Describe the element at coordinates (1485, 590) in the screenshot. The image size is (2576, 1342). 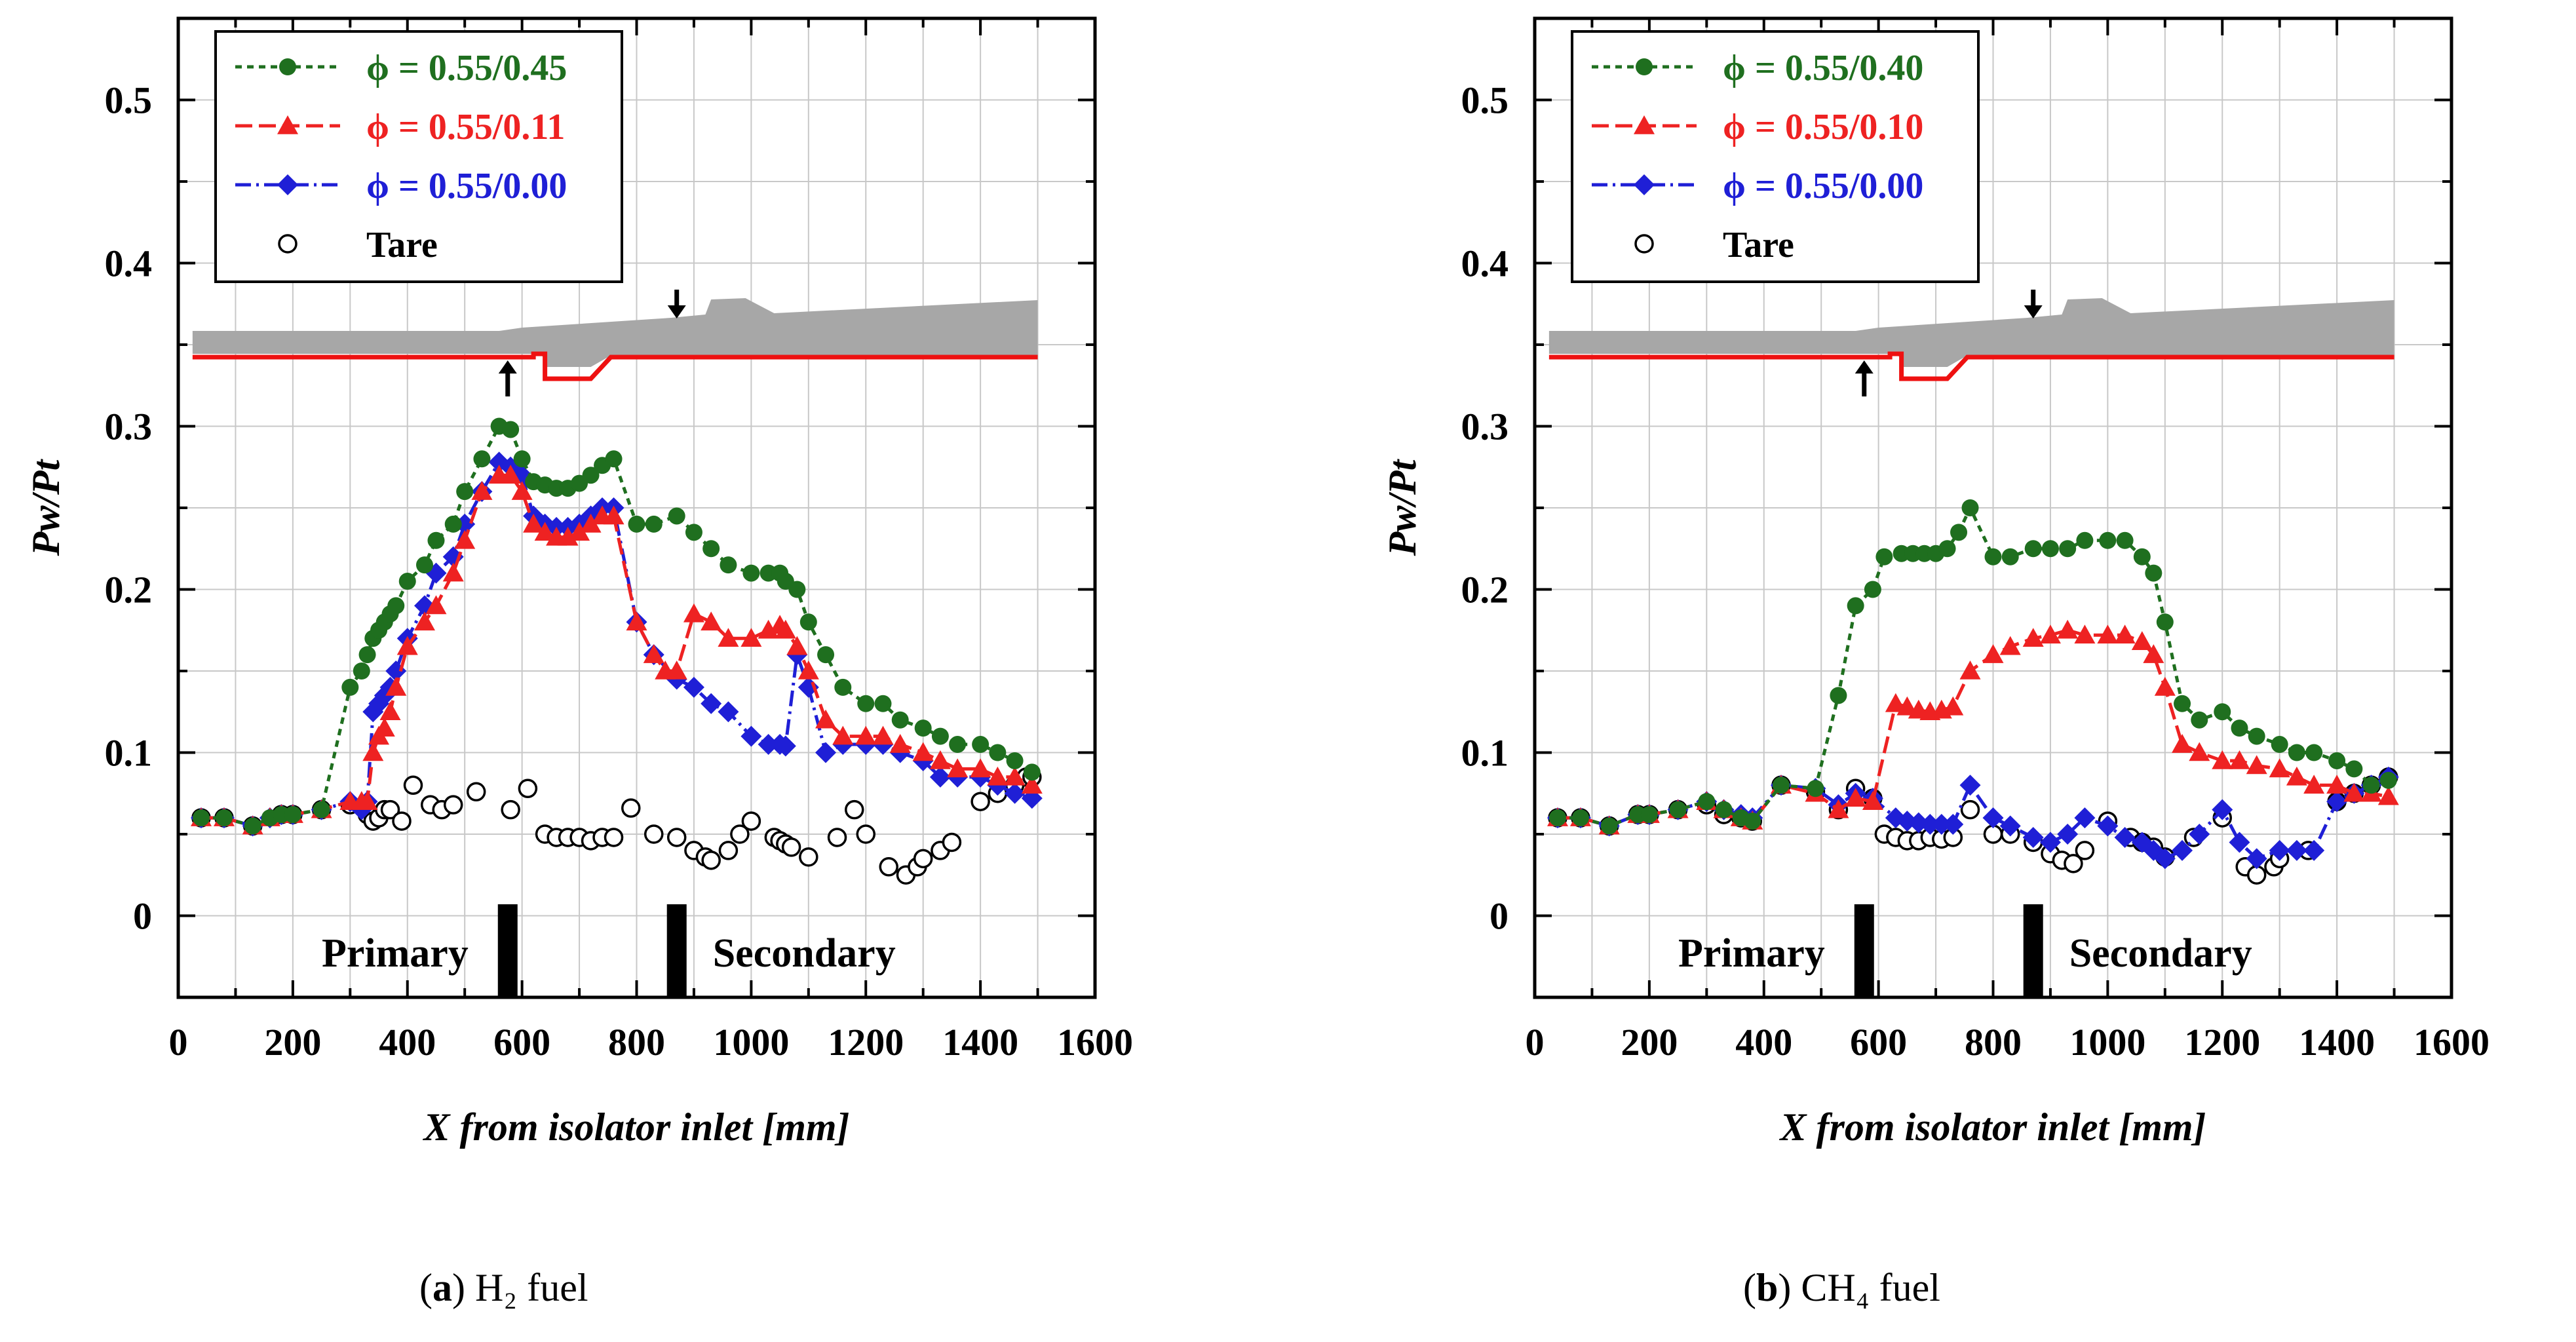
I see `y-tick-label: 0.2` at that location.